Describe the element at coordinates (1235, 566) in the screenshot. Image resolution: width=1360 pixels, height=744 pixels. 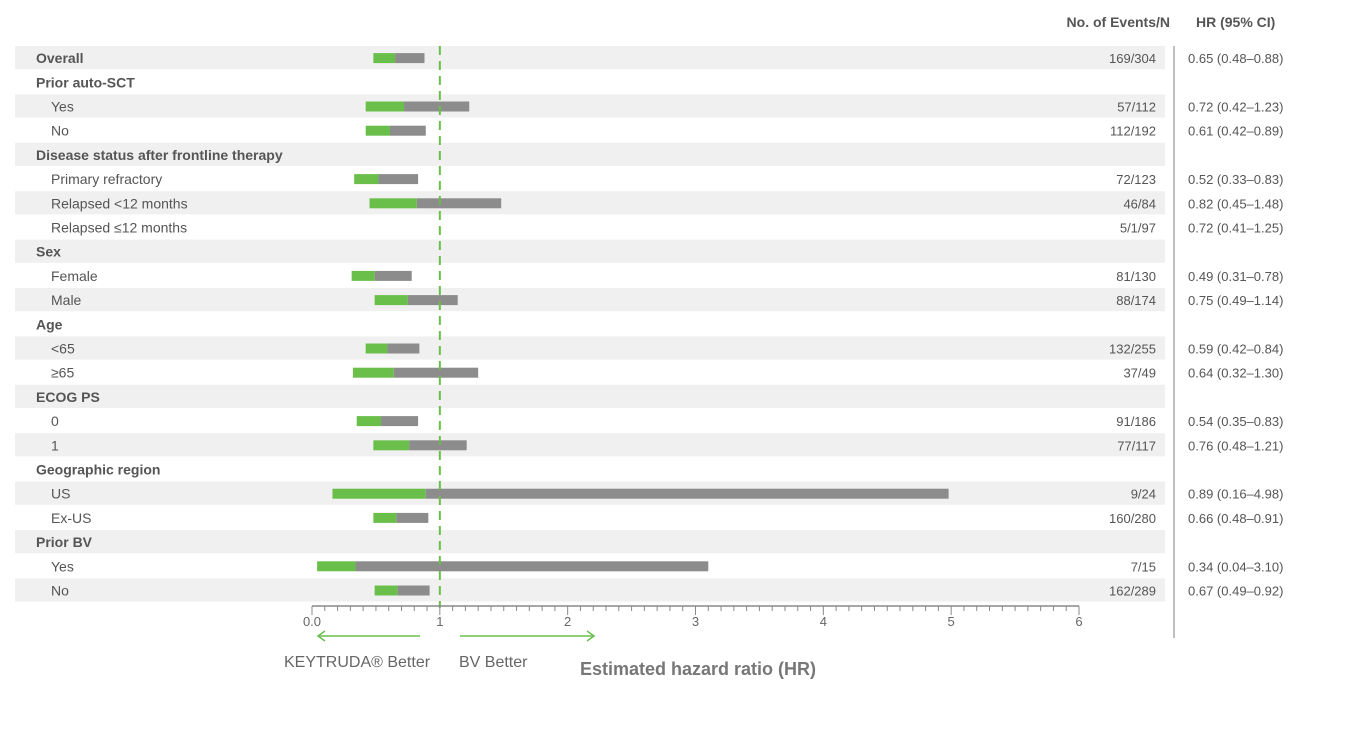
I see `hr-ci-value: 0.34 (0.04–3.10)` at that location.